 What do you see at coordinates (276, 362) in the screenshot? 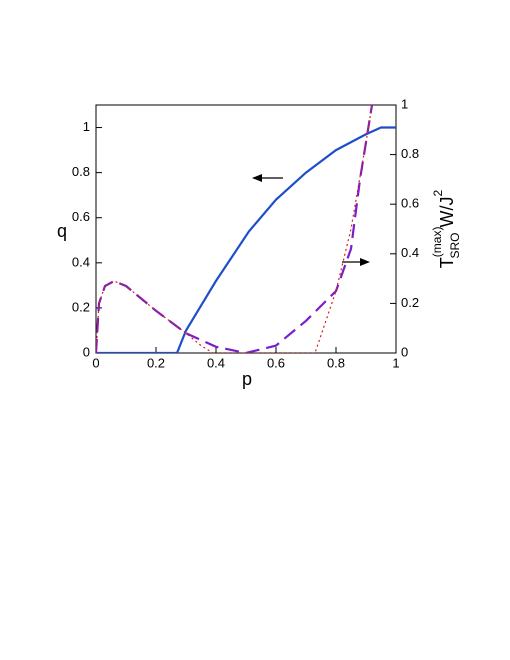
I see `x-tick-label: 0.6` at bounding box center [276, 362].